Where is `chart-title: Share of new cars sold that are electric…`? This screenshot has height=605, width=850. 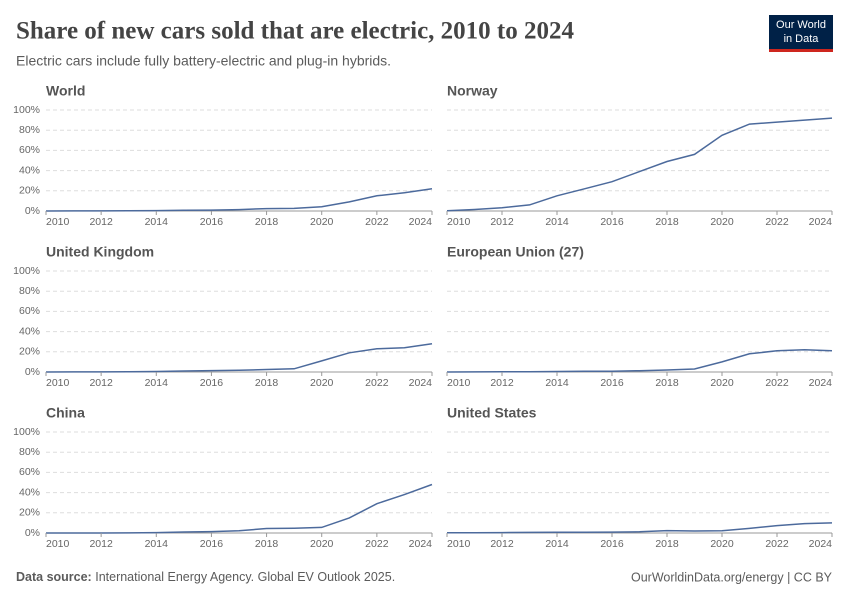 chart-title: Share of new cars sold that are electric… is located at coordinates (295, 31).